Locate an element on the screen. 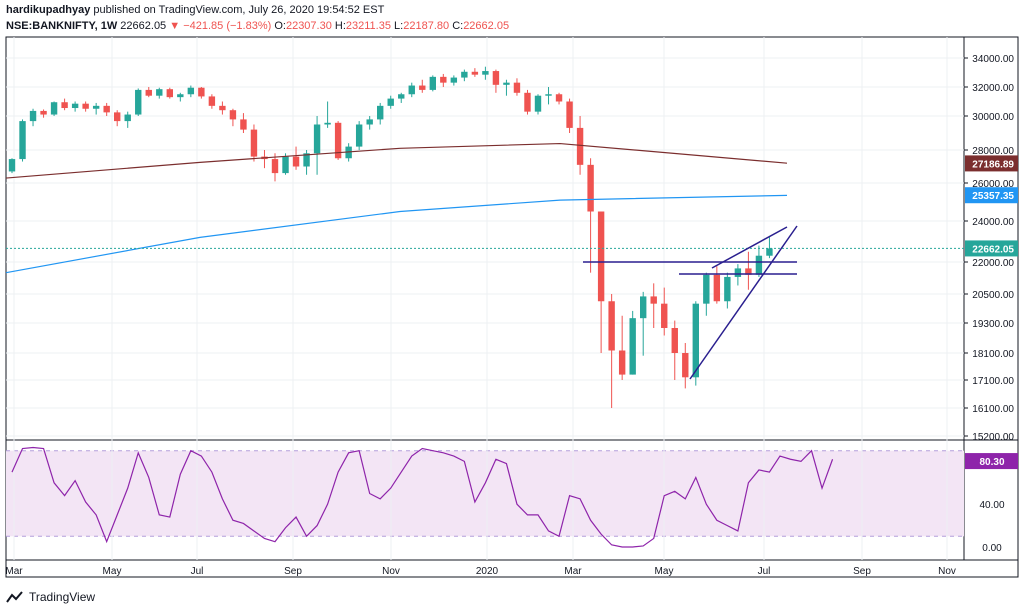 The height and width of the screenshot is (610, 1023). price-label-text: 22662.05 is located at coordinates (993, 249).